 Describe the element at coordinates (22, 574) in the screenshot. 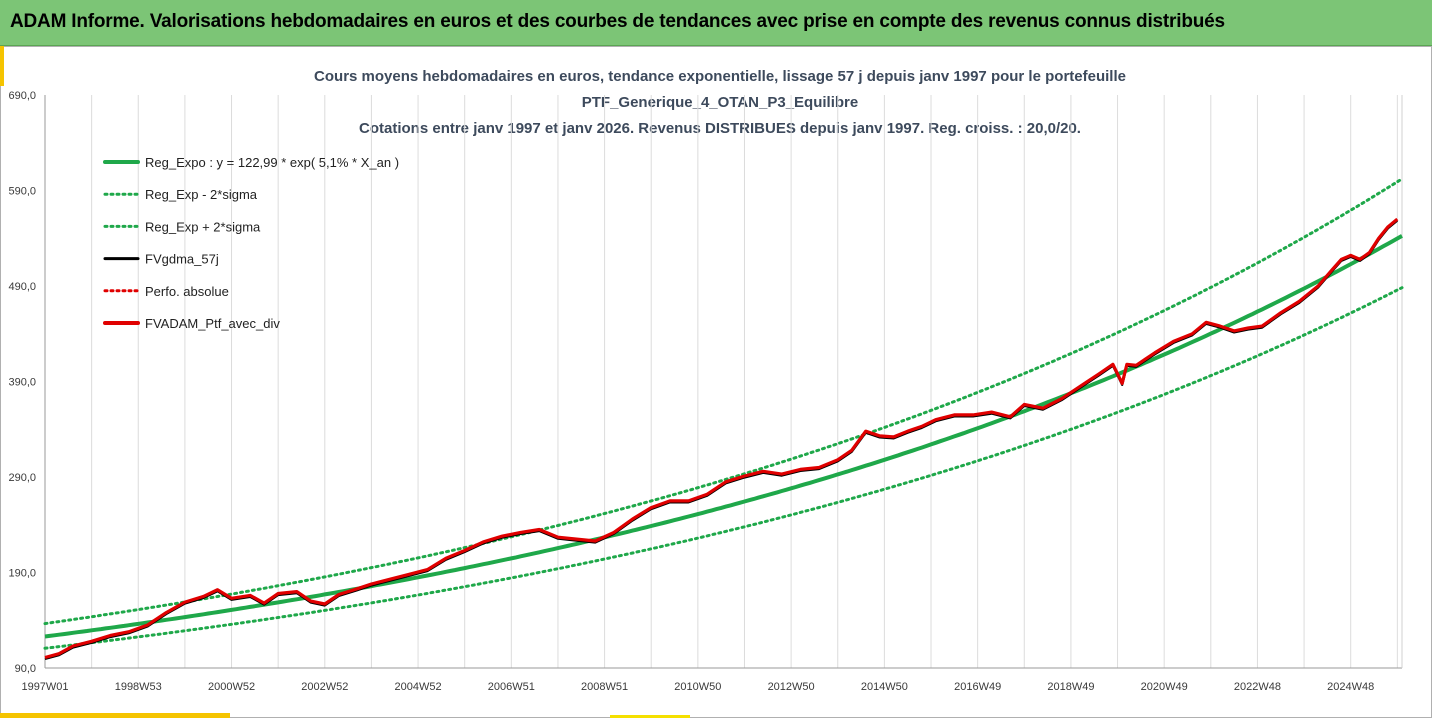

I see `y-tick-label: 190,0` at that location.